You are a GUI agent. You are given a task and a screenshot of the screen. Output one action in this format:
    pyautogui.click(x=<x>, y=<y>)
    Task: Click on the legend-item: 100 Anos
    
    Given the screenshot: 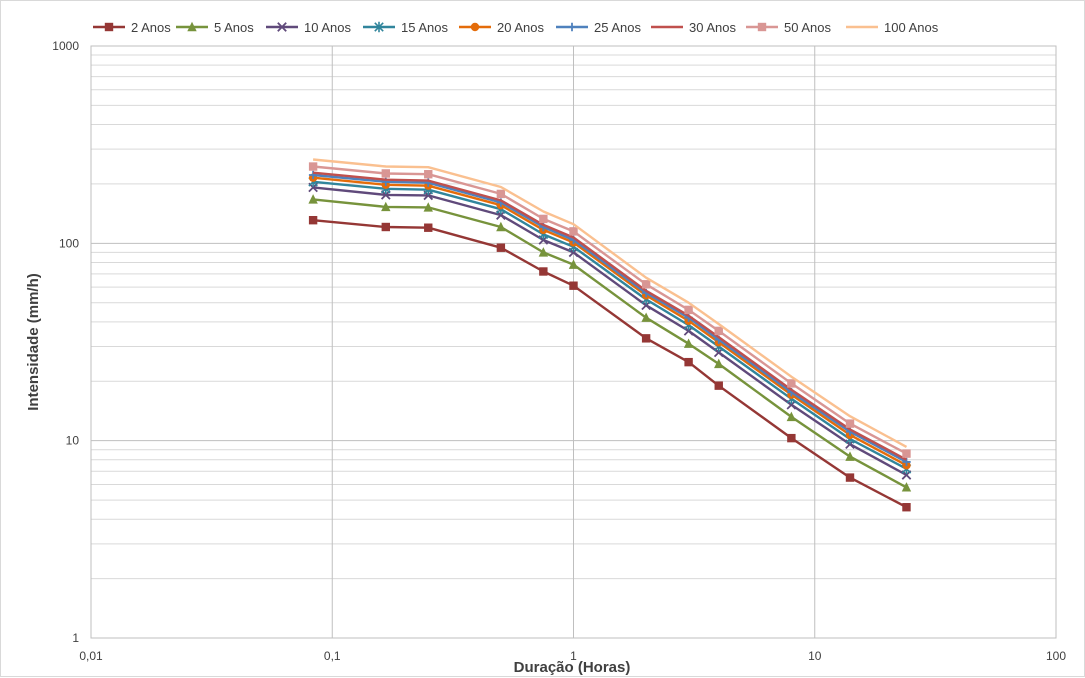 What is the action you would take?
    pyautogui.click(x=892, y=27)
    